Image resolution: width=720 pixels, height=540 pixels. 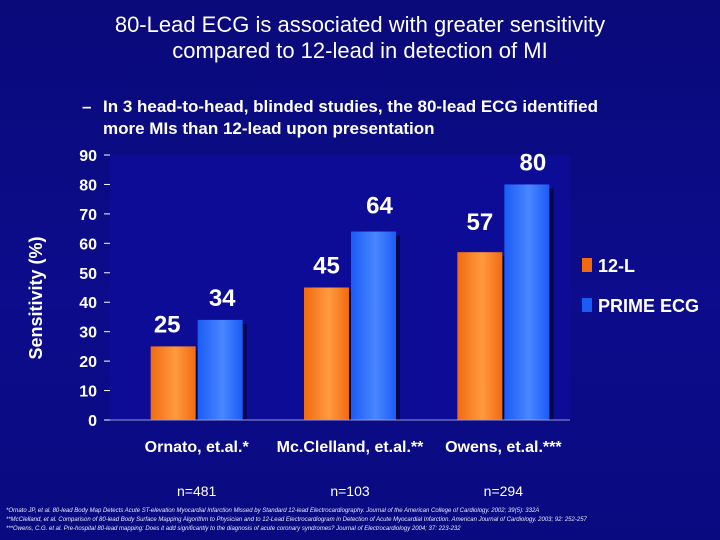 I want to click on y-tick-label: 40, so click(x=88, y=303).